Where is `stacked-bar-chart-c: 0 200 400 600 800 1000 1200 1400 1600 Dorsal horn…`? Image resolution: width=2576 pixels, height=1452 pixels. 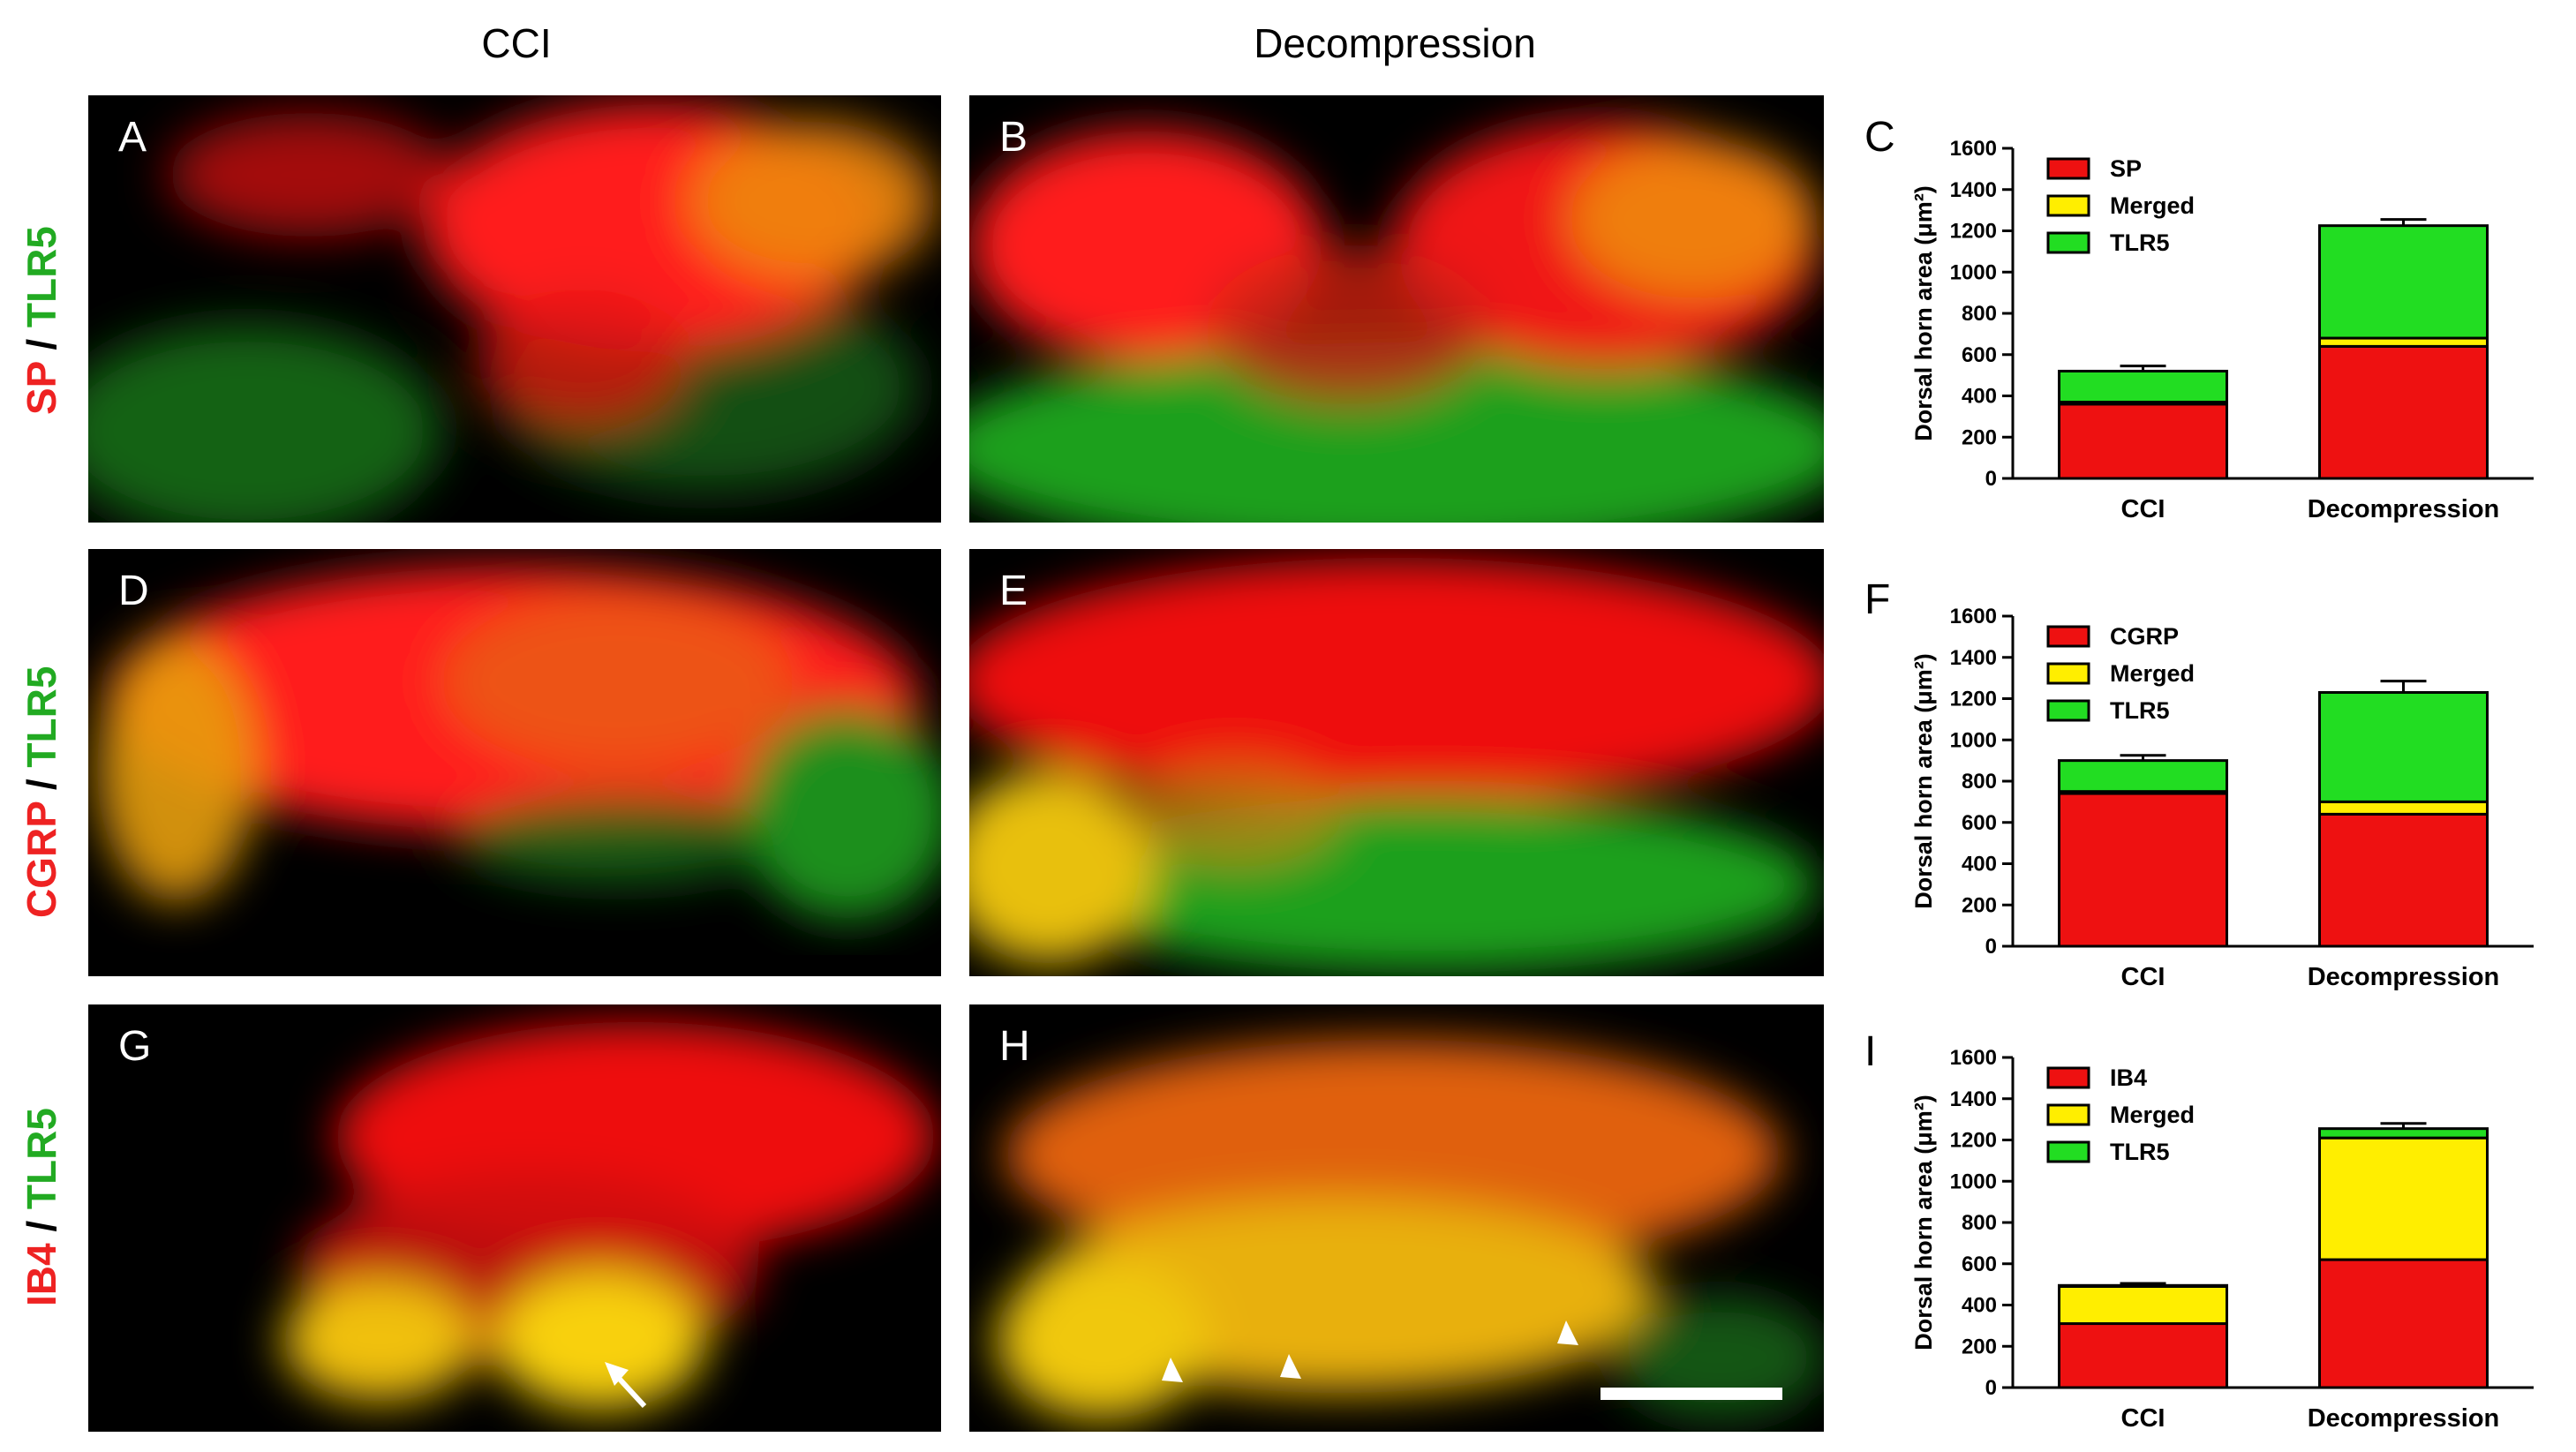
stacked-bar-chart-c: 0 200 400 600 800 1000 1200 1400 1600 Dorsal horn… is located at coordinates (2234, 335).